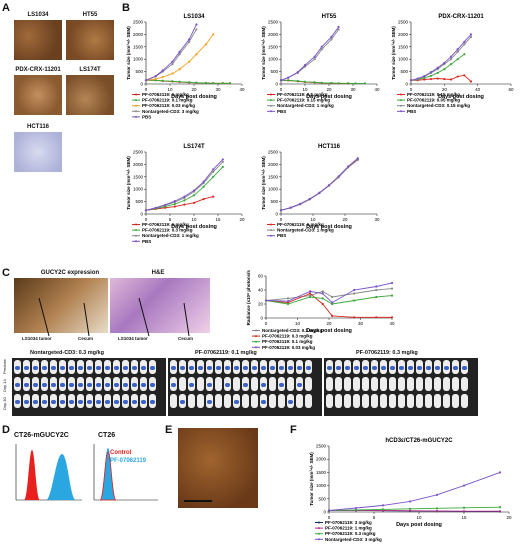 Image resolution: width=520 pixels, height=549 pixels. Describe the element at coordinates (403, 22) in the screenshot. I see `y-tick-label: 2500` at that location.